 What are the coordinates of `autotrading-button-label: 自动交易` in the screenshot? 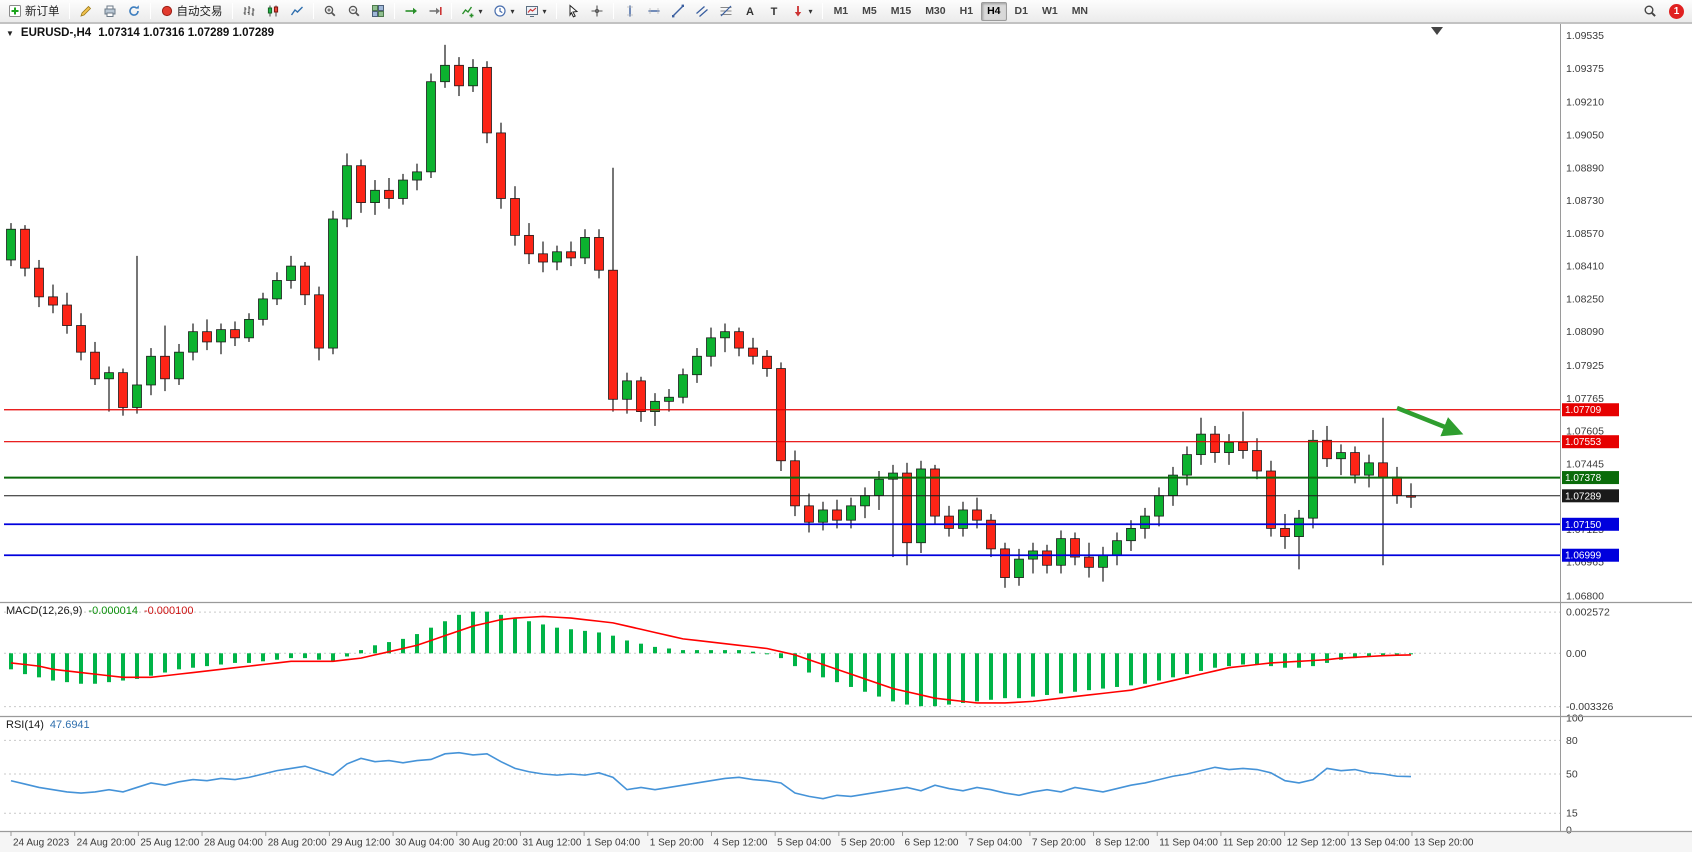 It's located at (199, 12).